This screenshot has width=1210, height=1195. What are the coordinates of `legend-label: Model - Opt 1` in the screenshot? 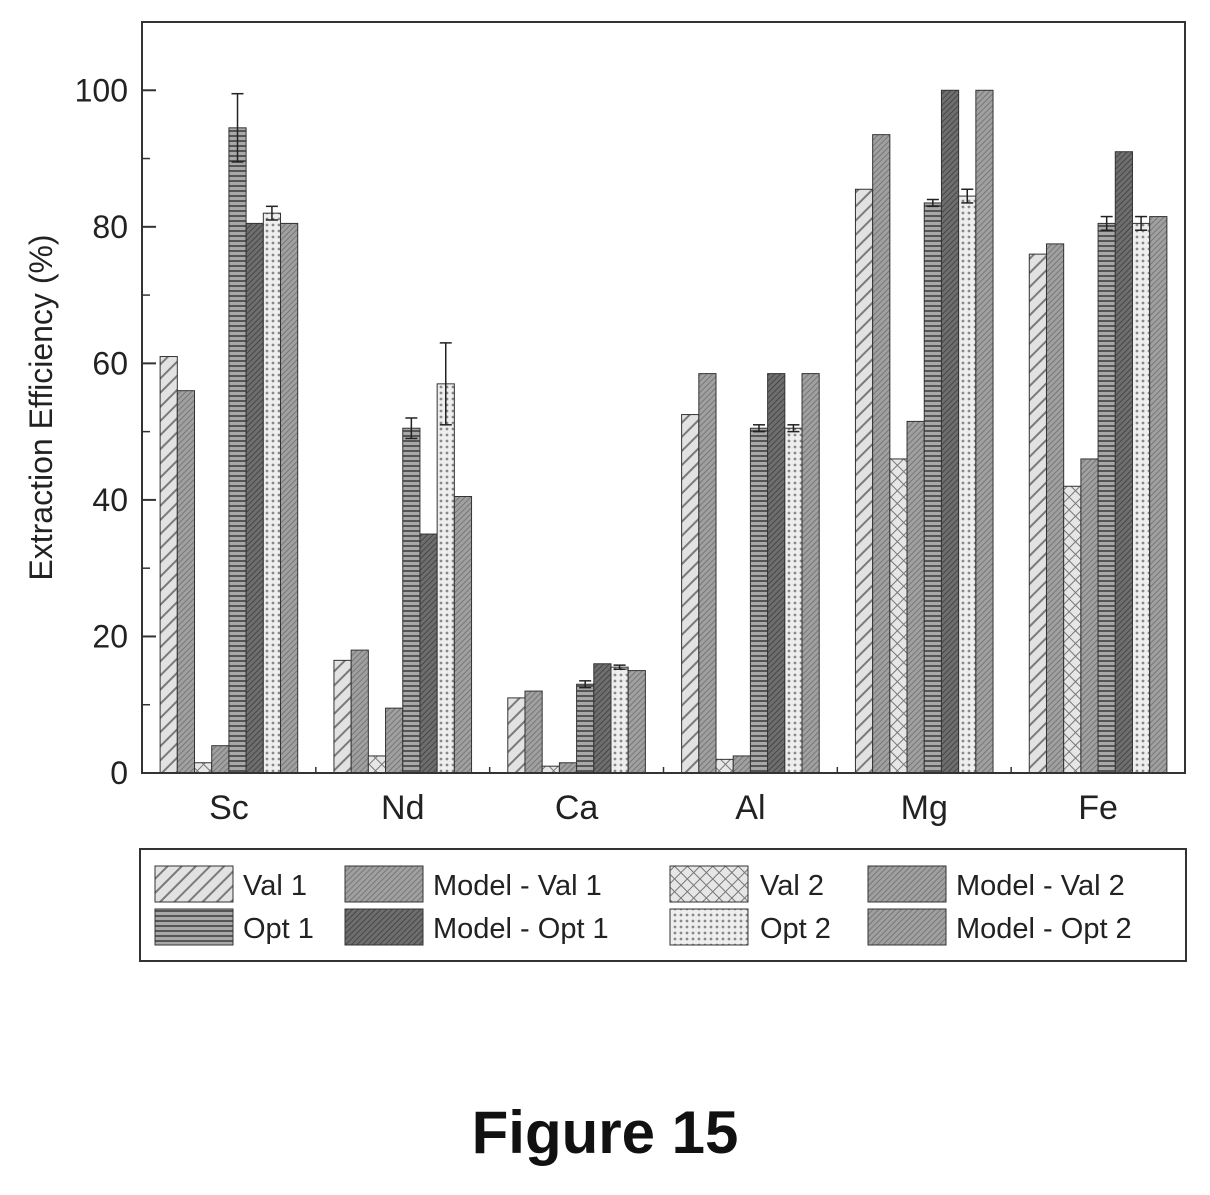 It's located at (521, 929).